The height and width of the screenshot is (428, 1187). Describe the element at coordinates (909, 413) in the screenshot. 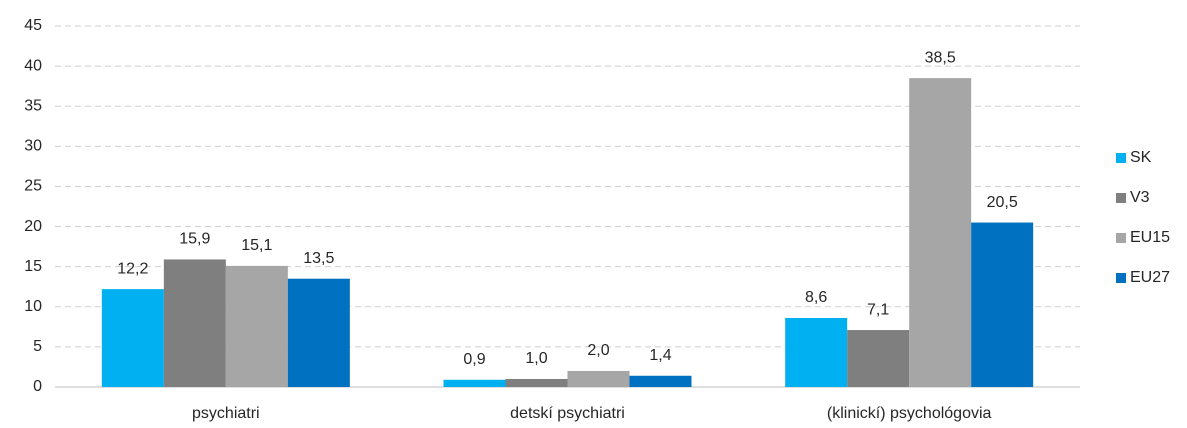

I see `x-tick-label: (klinickí) psychológovia` at that location.